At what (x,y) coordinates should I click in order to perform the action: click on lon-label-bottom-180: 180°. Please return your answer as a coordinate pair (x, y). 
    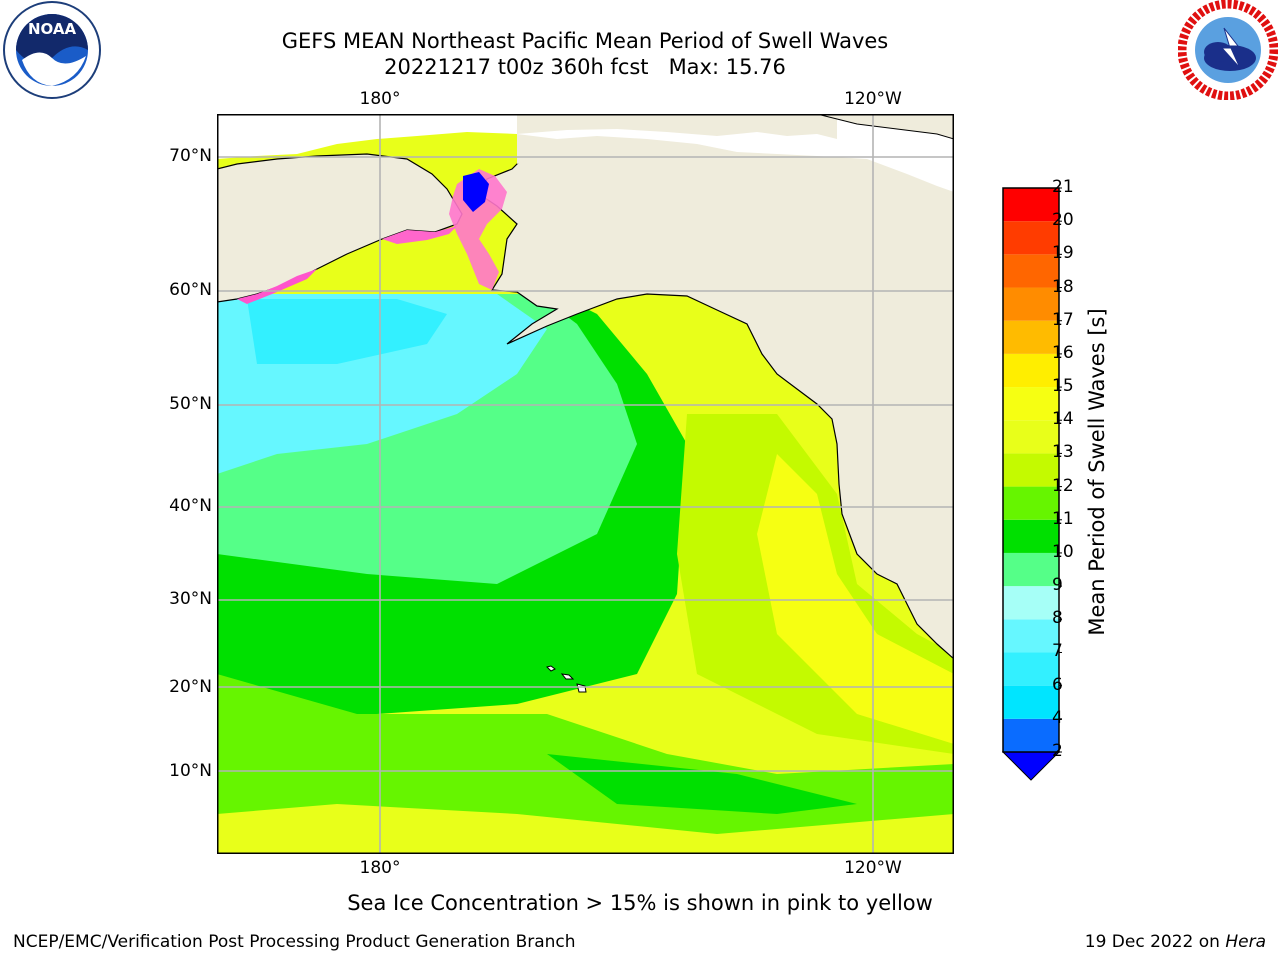
    Looking at the image, I should click on (380, 868).